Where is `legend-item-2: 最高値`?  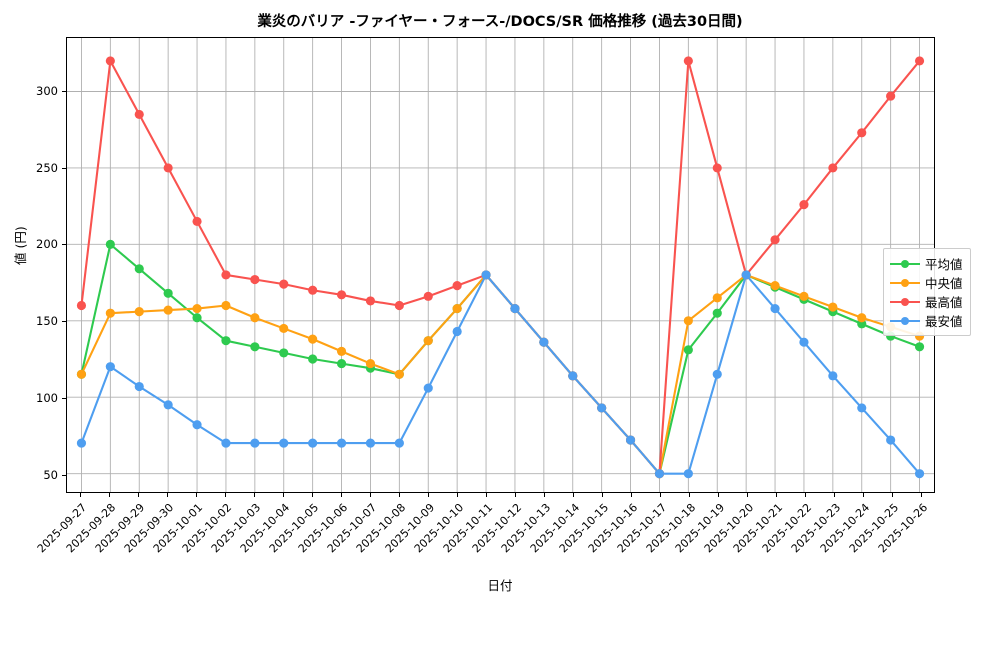 legend-item-2: 最高値 is located at coordinates (926, 301).